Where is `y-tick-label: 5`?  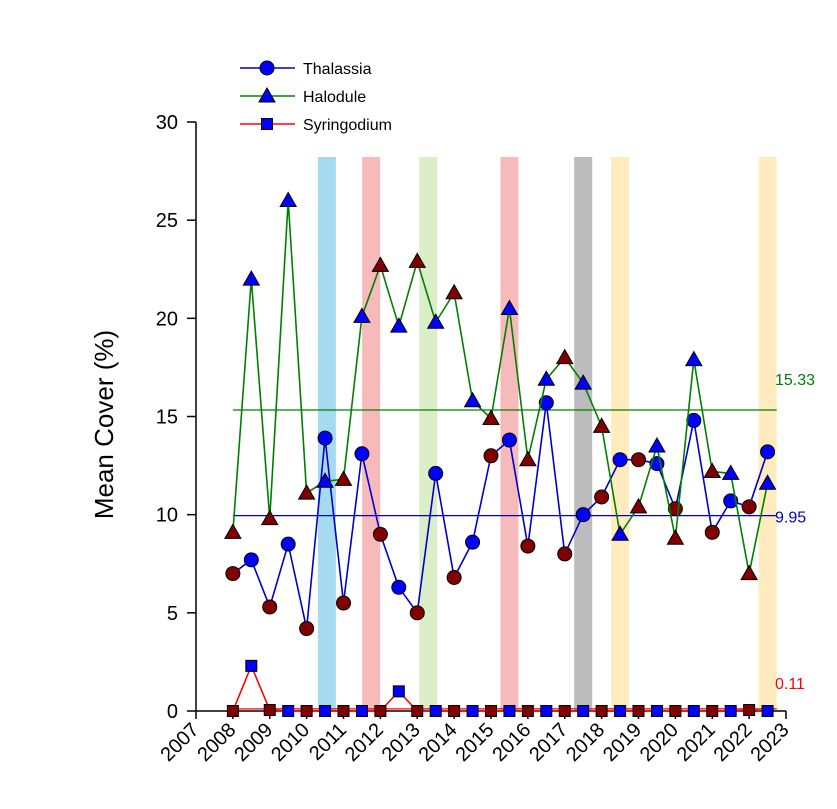
y-tick-label: 5 is located at coordinates (172, 614).